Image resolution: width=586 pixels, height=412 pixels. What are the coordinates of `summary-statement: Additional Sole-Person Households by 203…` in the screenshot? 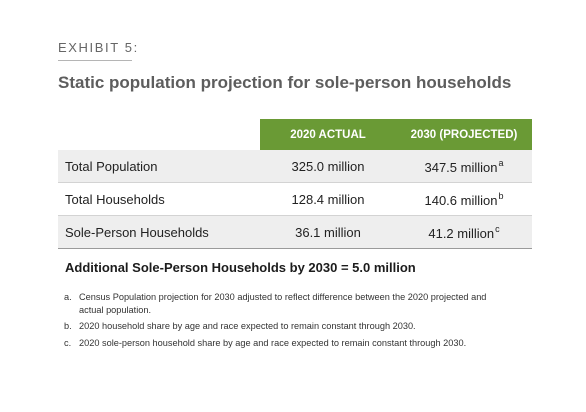 It's located at (240, 267).